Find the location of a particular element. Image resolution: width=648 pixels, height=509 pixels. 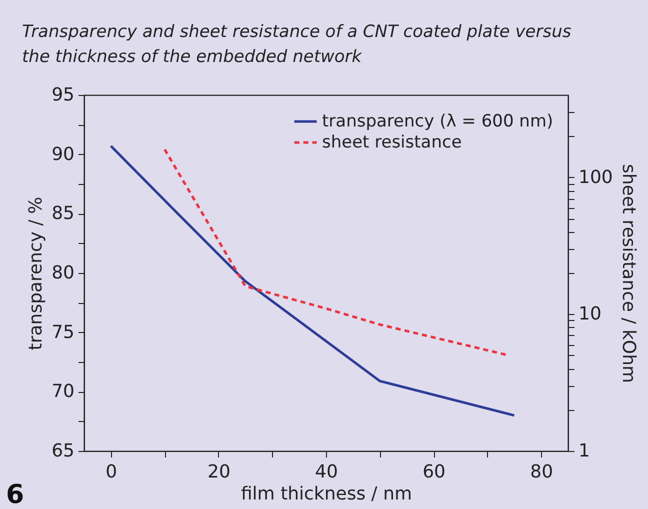

x-tick-label: 20 is located at coordinates (218, 472).